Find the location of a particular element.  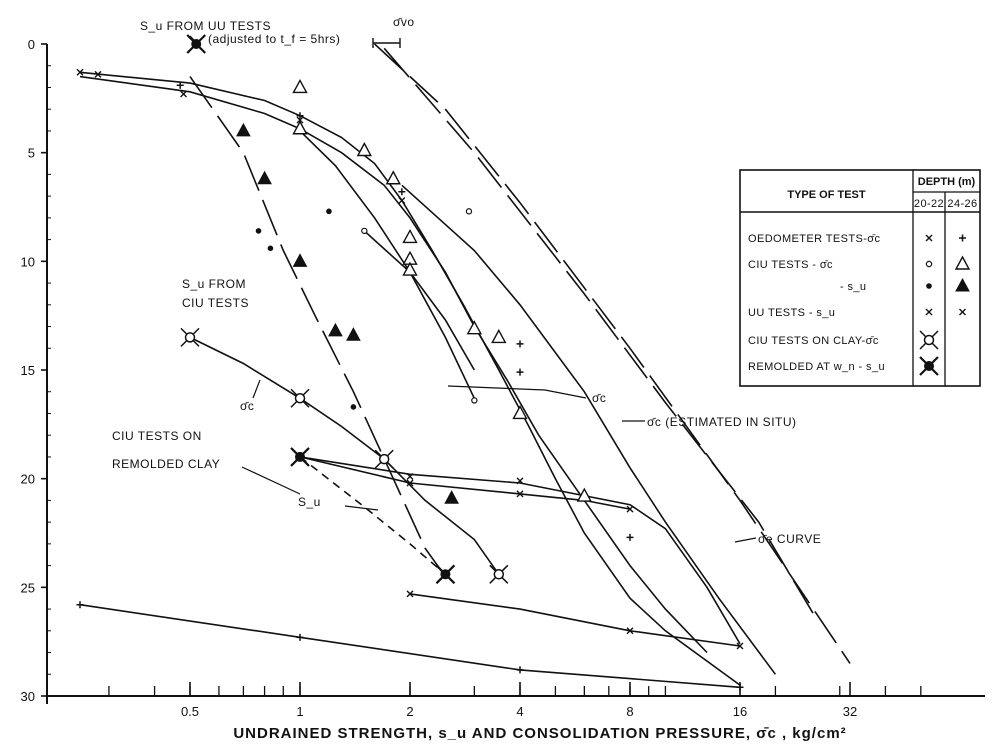

legend-frame is located at coordinates (860, 278).